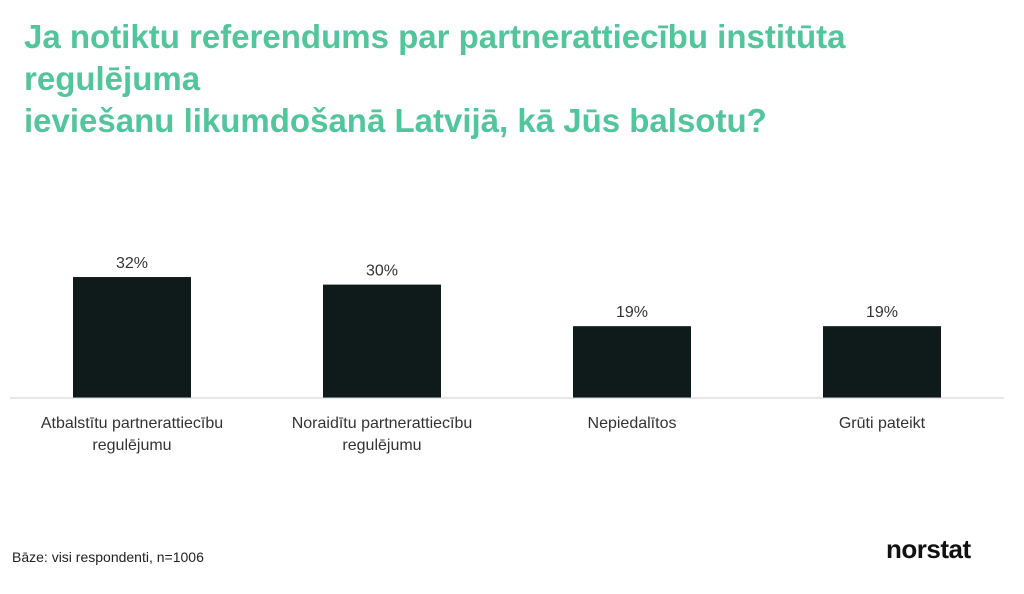 The width and height of the screenshot is (1024, 594). What do you see at coordinates (632, 423) in the screenshot?
I see `category-label-3-line-1: Nepiedalītos` at bounding box center [632, 423].